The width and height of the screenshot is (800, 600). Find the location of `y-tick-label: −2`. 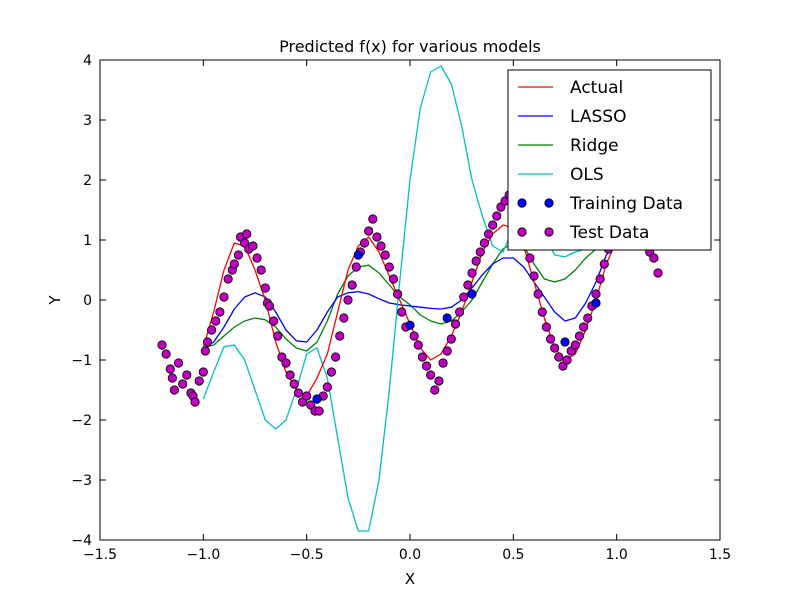

y-tick-label: −2 is located at coordinates (81, 421).